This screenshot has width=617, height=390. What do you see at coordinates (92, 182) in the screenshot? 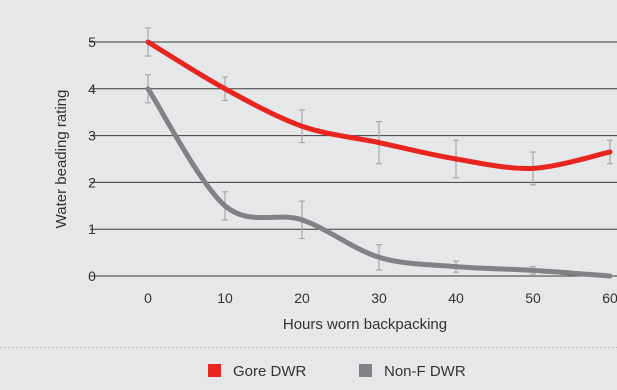
I see `y-tick-label: 2` at bounding box center [92, 182].